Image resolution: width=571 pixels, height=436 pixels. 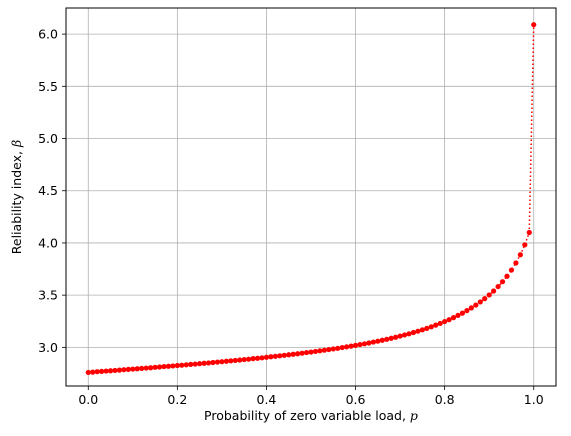 What do you see at coordinates (48, 138) in the screenshot?
I see `y-tick-label: 5.0` at bounding box center [48, 138].